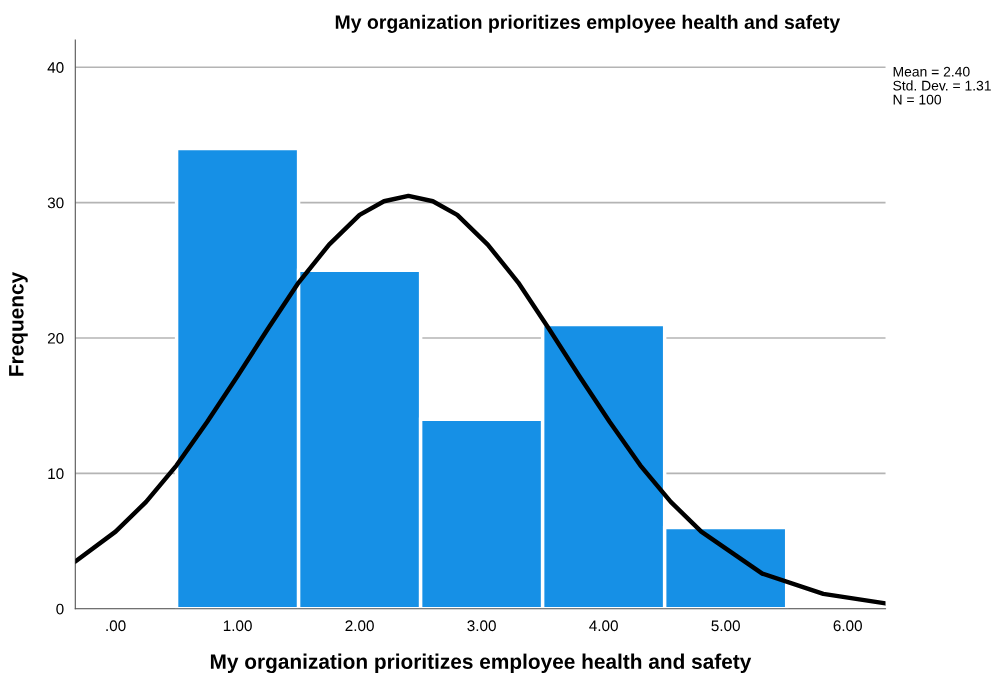 Image resolution: width=1004 pixels, height=681 pixels. What do you see at coordinates (931, 71) in the screenshot?
I see `text: Mean = 2.40` at bounding box center [931, 71].